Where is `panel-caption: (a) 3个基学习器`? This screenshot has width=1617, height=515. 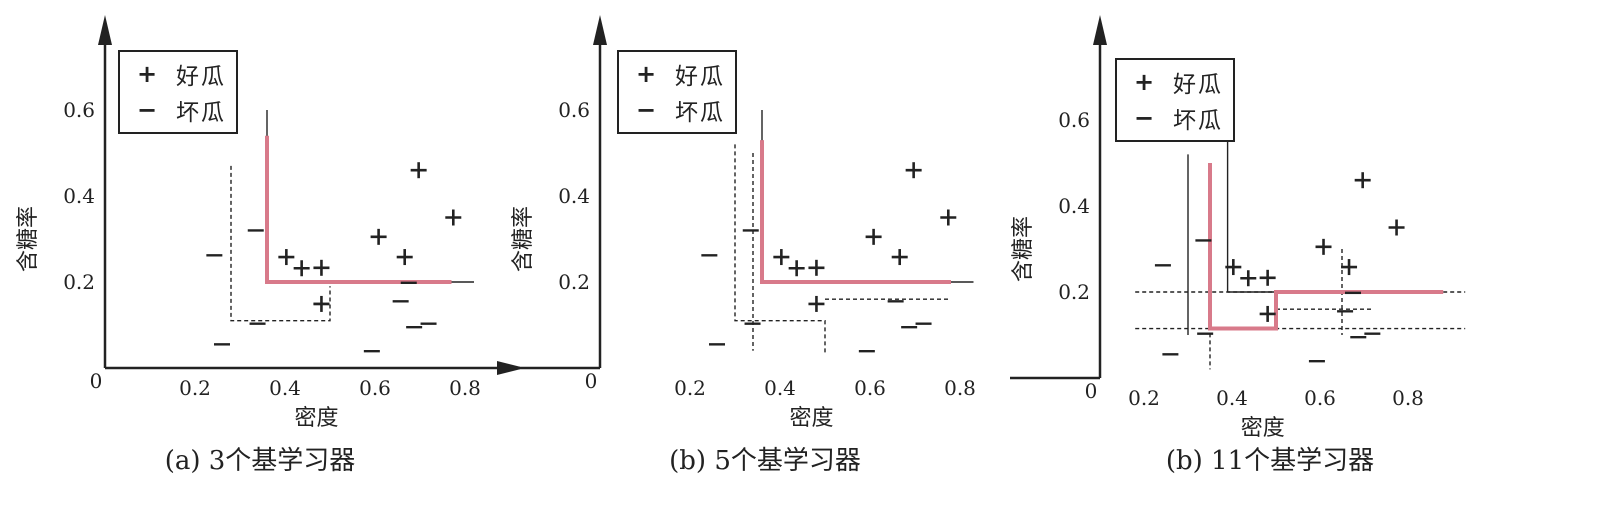
panel-caption: (a) 3个基学习器 is located at coordinates (260, 461).